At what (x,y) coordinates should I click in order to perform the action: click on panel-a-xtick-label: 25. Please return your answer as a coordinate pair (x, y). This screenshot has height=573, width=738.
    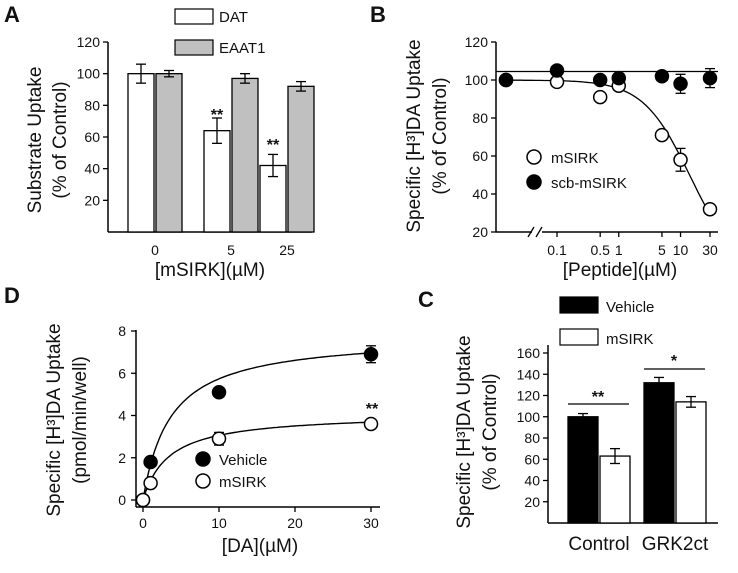
    Looking at the image, I should click on (287, 250).